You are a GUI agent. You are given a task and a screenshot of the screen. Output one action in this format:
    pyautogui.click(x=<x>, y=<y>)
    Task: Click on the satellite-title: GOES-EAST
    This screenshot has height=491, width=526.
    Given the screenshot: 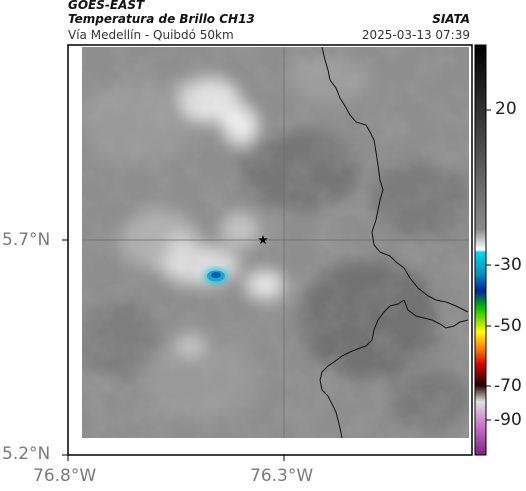 What is the action you would take?
    pyautogui.click(x=106, y=6)
    